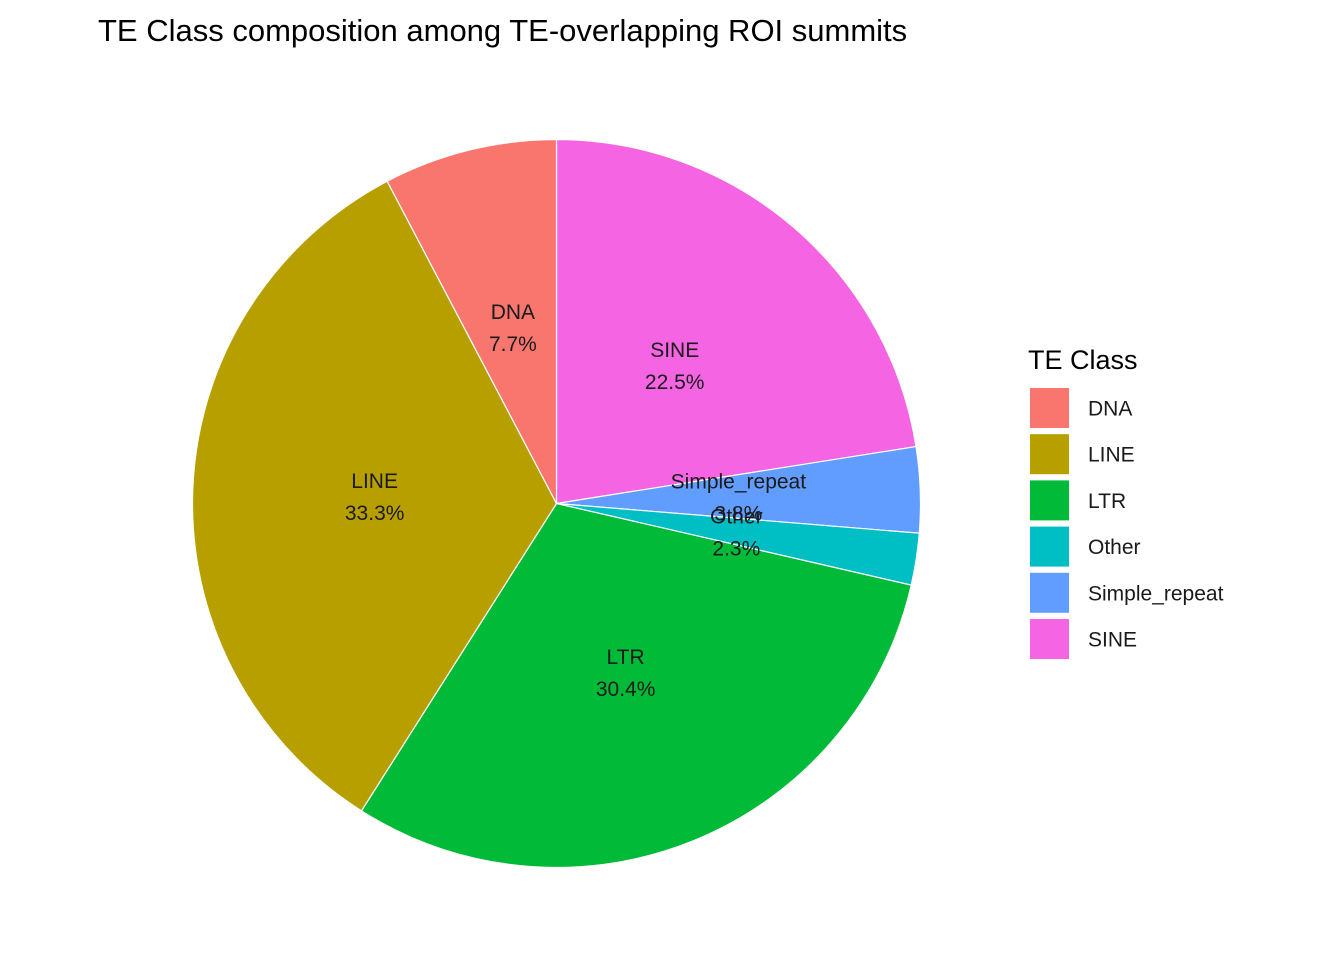  What do you see at coordinates (1049, 454) in the screenshot?
I see `legend-key-line` at bounding box center [1049, 454].